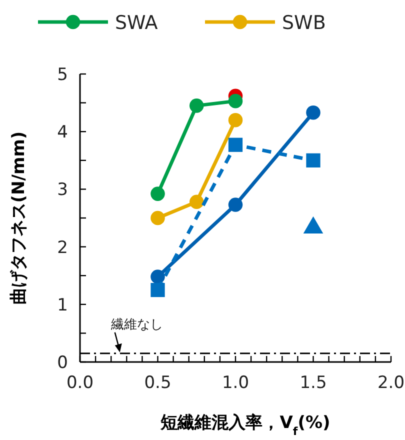 The height and width of the screenshot is (440, 405). I want to click on x-tick-label: 0.0, so click(80, 383).